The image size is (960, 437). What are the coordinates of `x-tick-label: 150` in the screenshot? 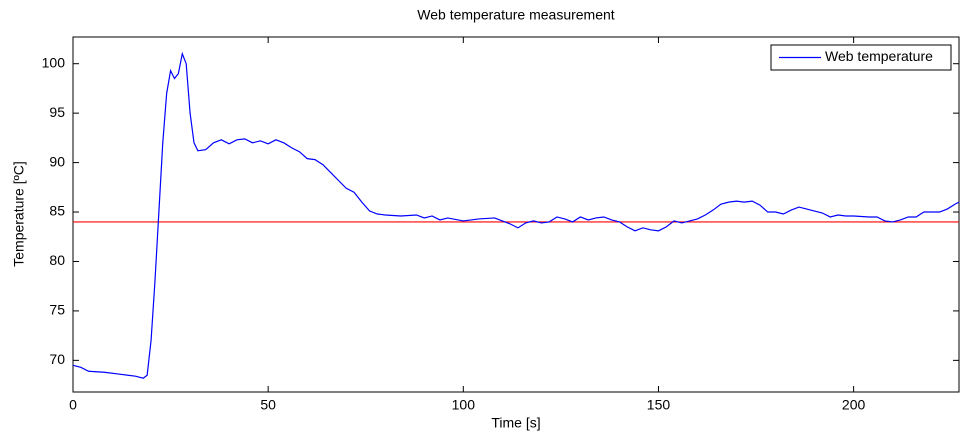 It's located at (659, 405).